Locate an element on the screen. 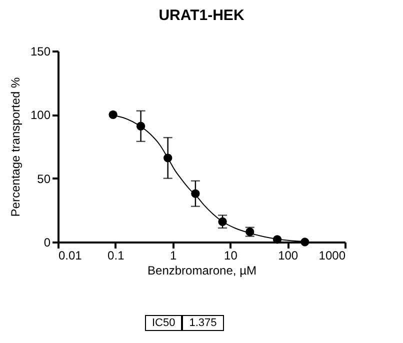 The width and height of the screenshot is (403, 343). x-tick-label: 0.01 is located at coordinates (70, 255).